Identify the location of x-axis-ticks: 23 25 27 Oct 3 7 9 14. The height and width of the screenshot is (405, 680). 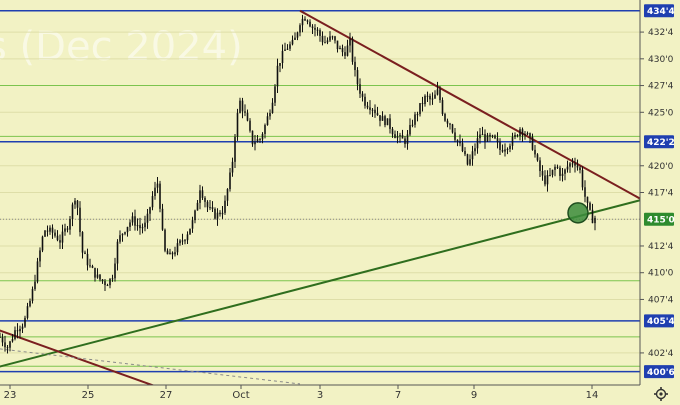
(301, 393).